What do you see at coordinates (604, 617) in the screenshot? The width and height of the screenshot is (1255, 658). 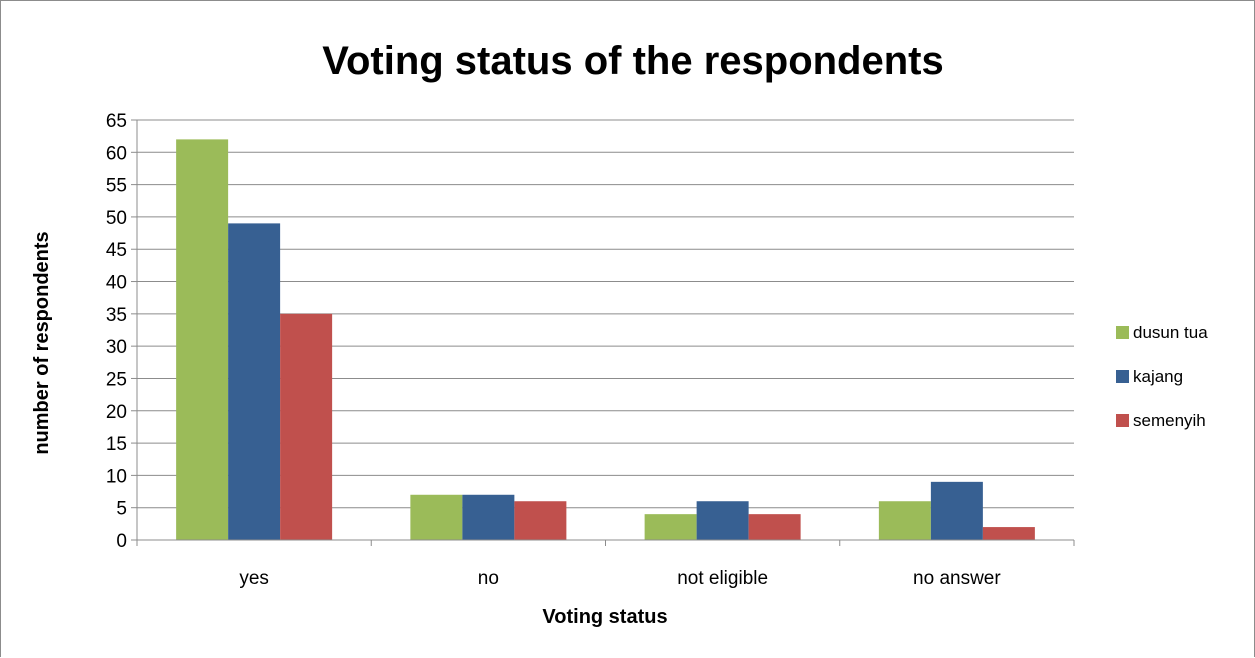 I see `x-axis-title: Voting status` at bounding box center [604, 617].